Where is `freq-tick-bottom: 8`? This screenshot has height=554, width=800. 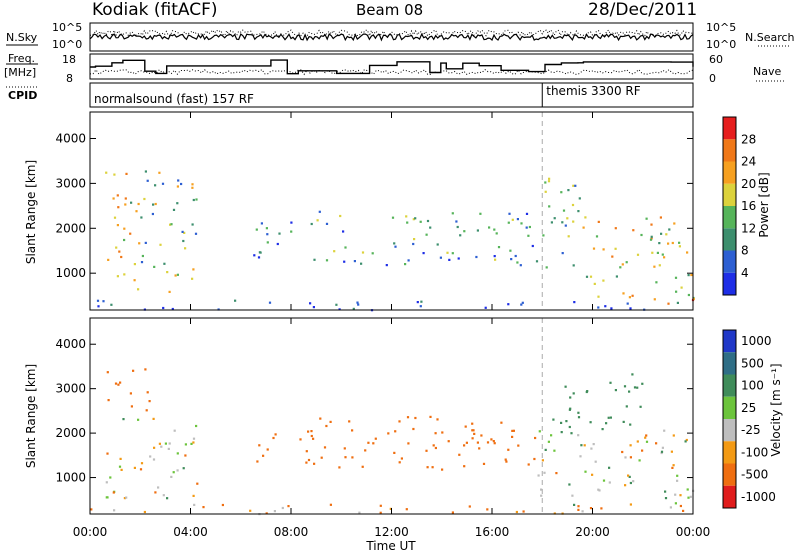
freq-tick-bottom: 8 is located at coordinates (69, 78).